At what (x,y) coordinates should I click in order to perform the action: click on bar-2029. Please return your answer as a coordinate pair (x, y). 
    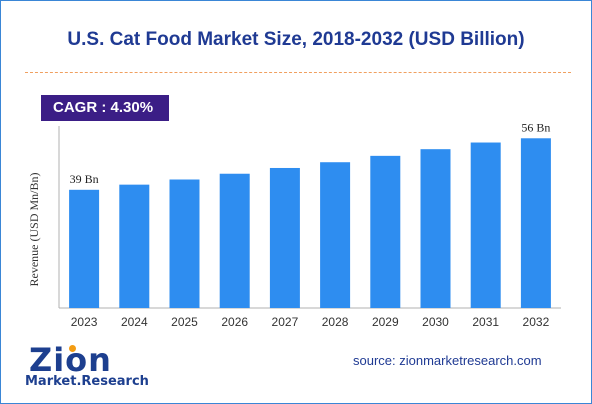
    Looking at the image, I should click on (385, 231).